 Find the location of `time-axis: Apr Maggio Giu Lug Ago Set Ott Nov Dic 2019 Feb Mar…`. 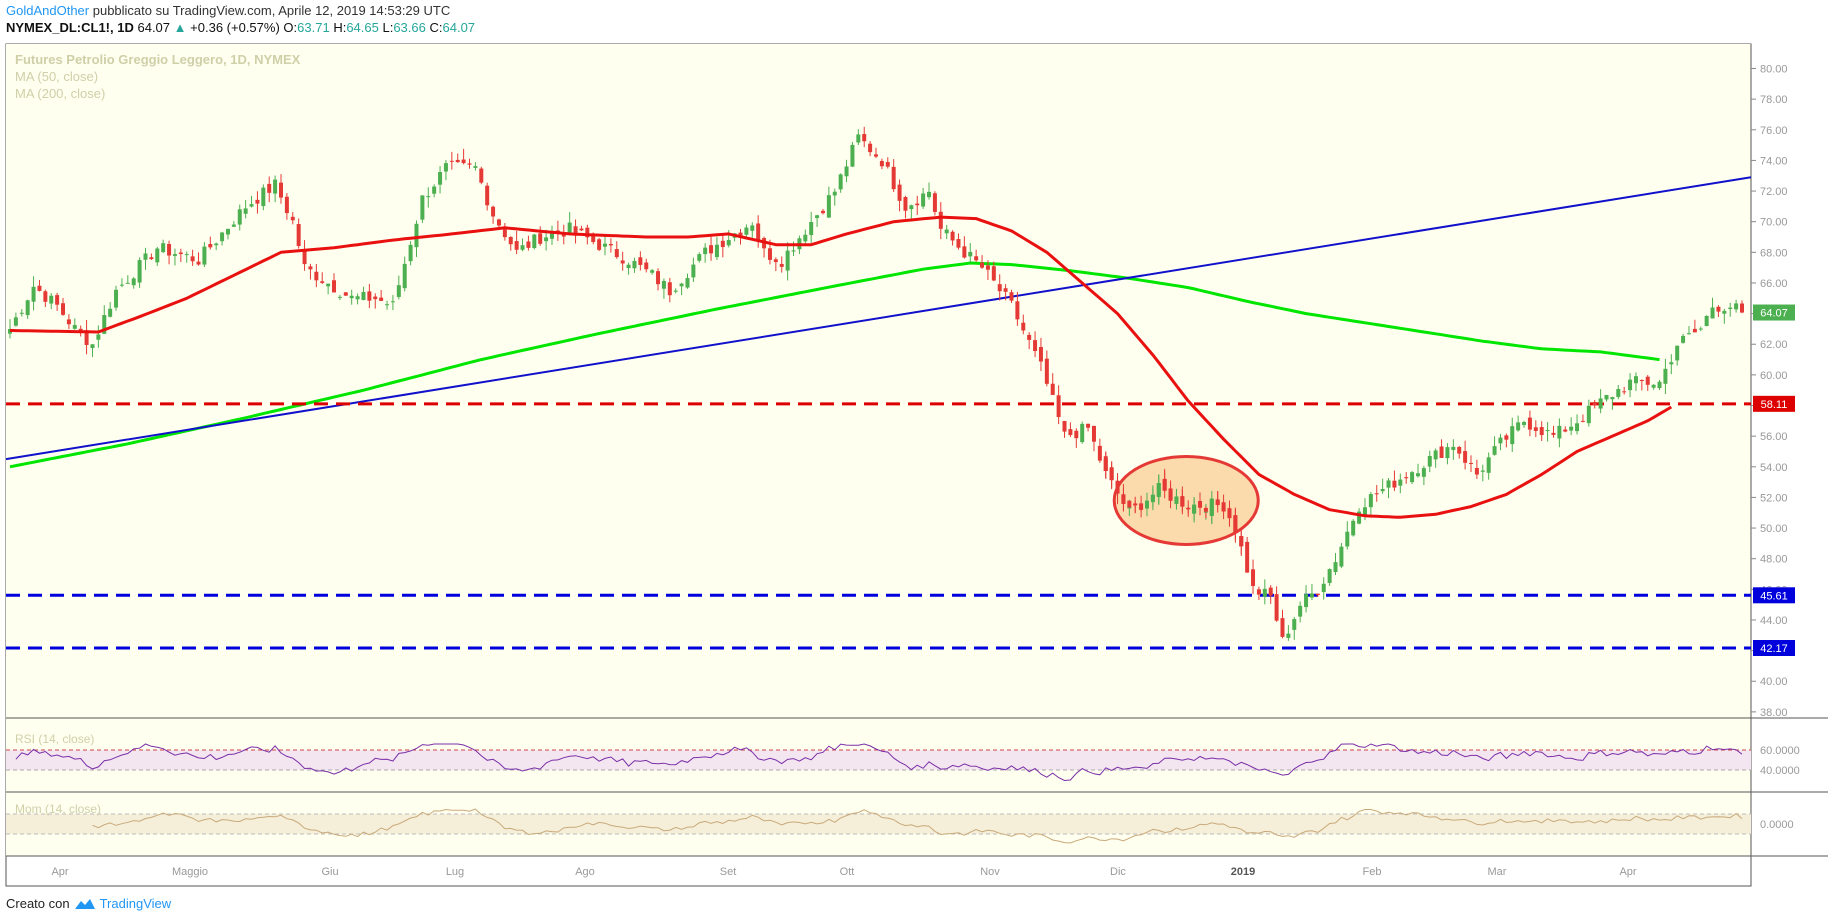

time-axis: Apr Maggio Giu Lug Ago Set Ott Nov Dic 2019 Feb Mar… is located at coordinates (843, 872).